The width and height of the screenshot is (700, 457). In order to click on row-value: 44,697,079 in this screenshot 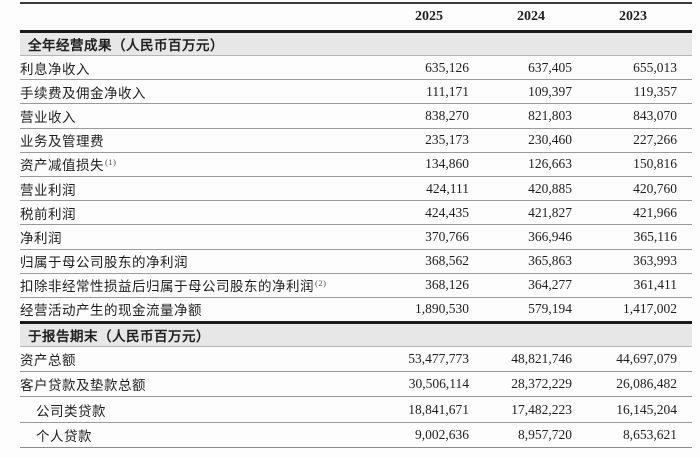, I will do `click(633, 359)`.